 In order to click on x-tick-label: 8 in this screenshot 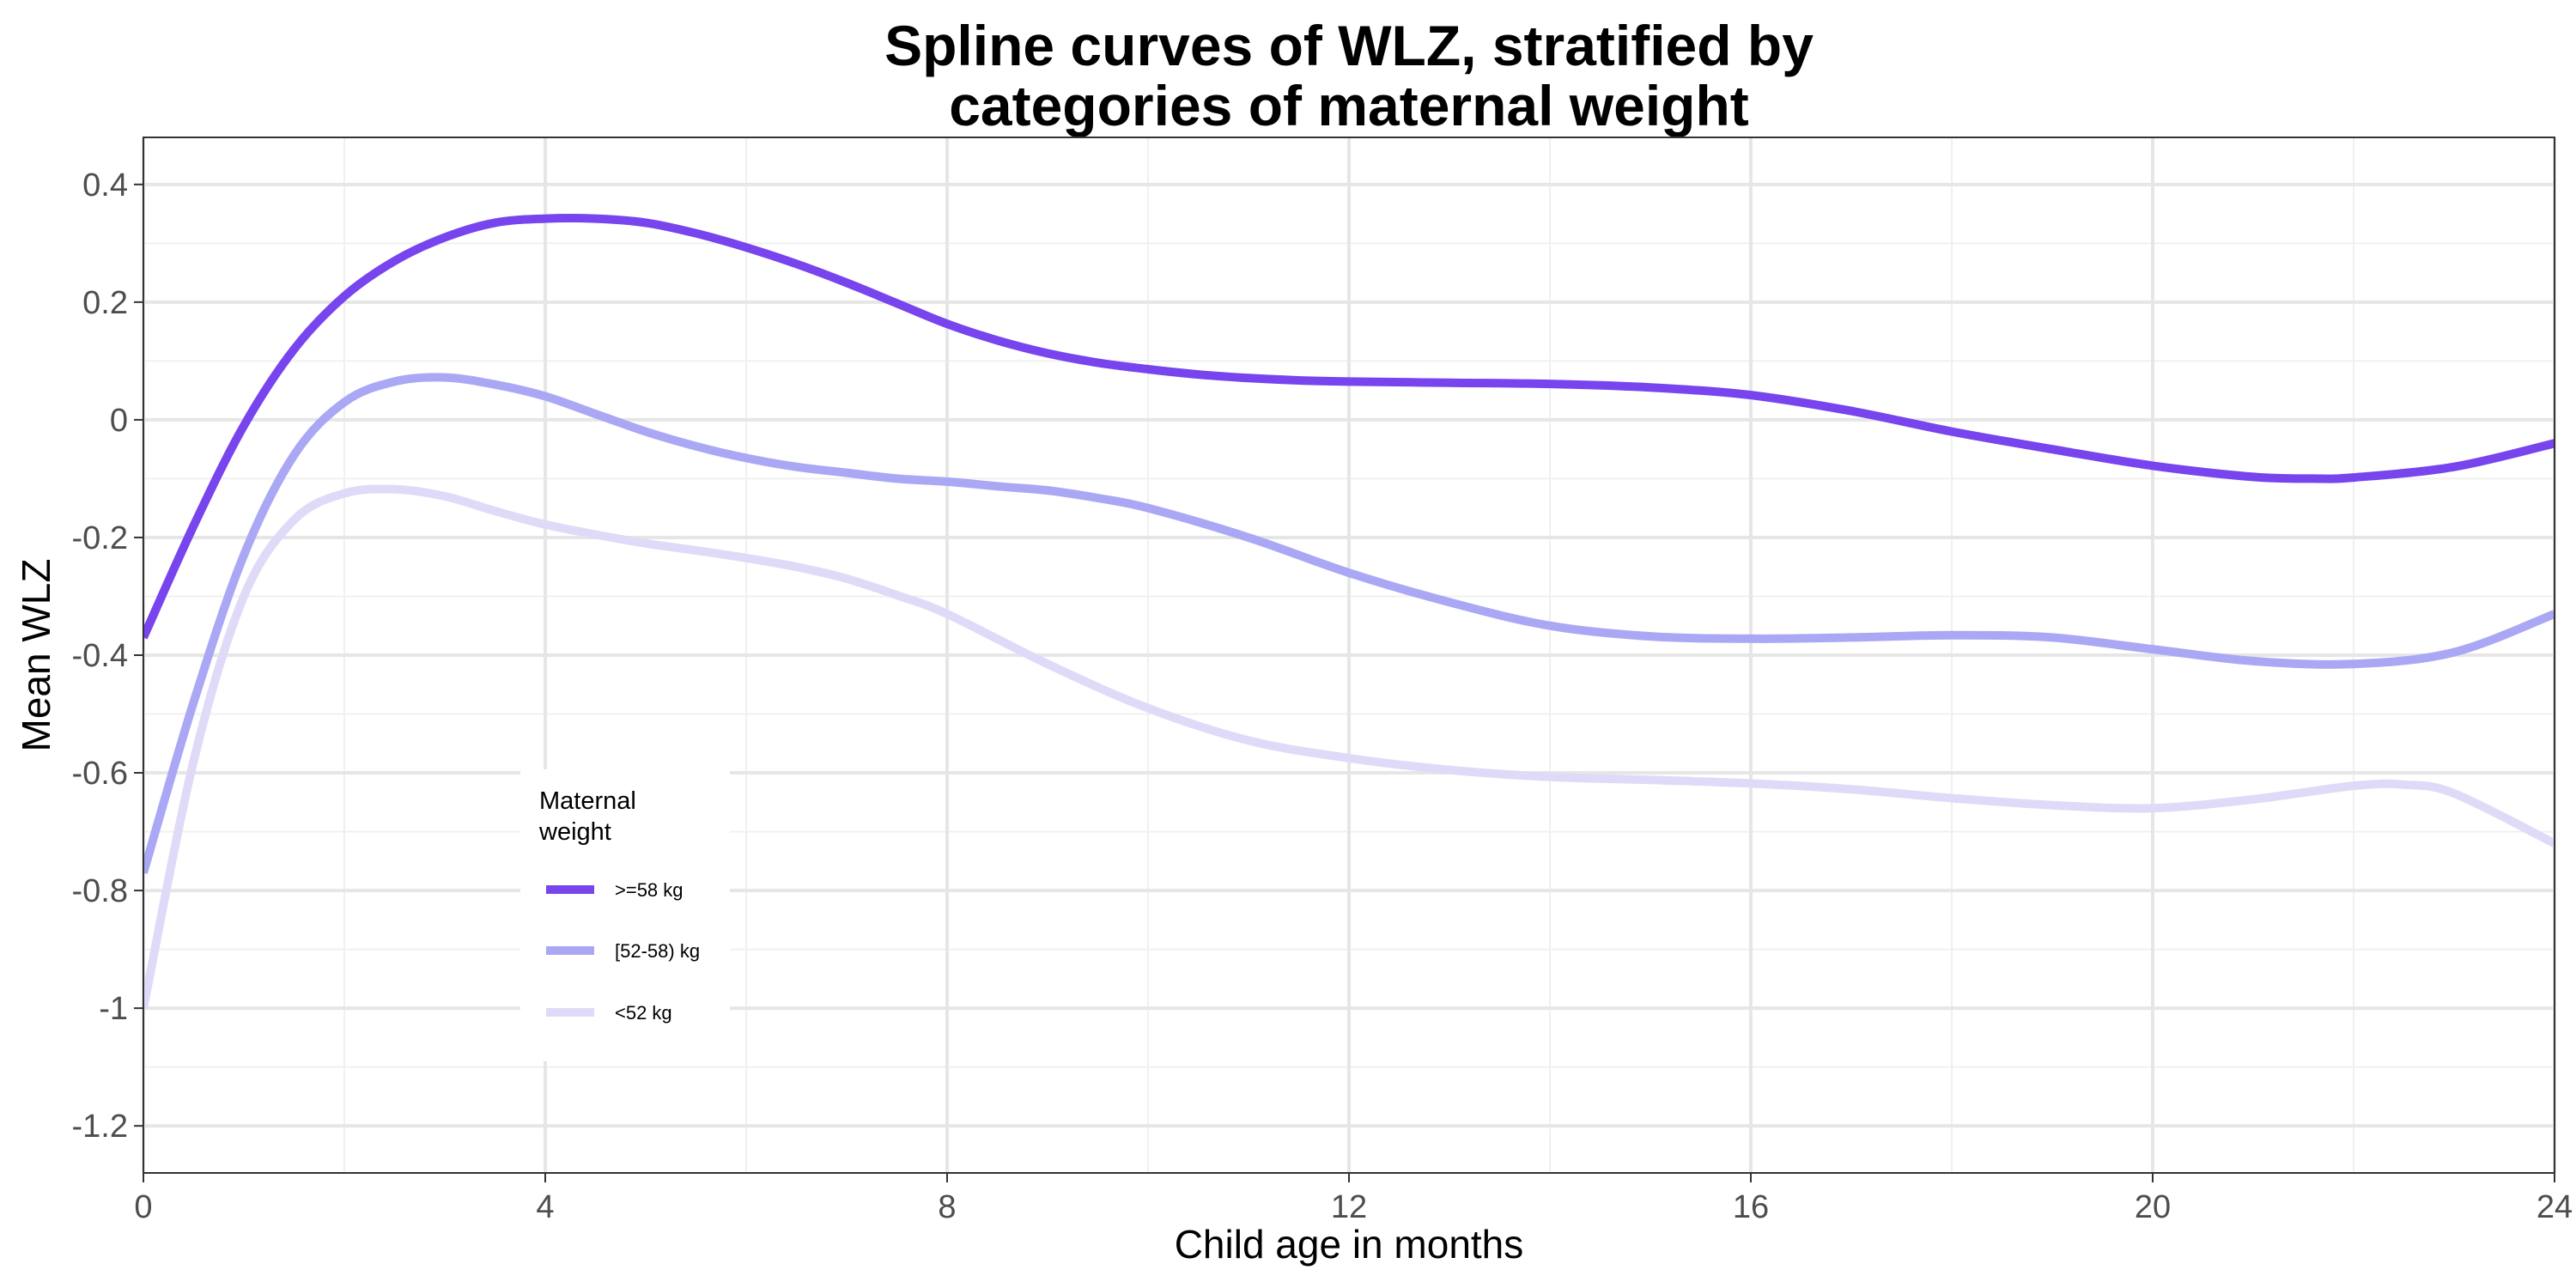, I will do `click(947, 1207)`.